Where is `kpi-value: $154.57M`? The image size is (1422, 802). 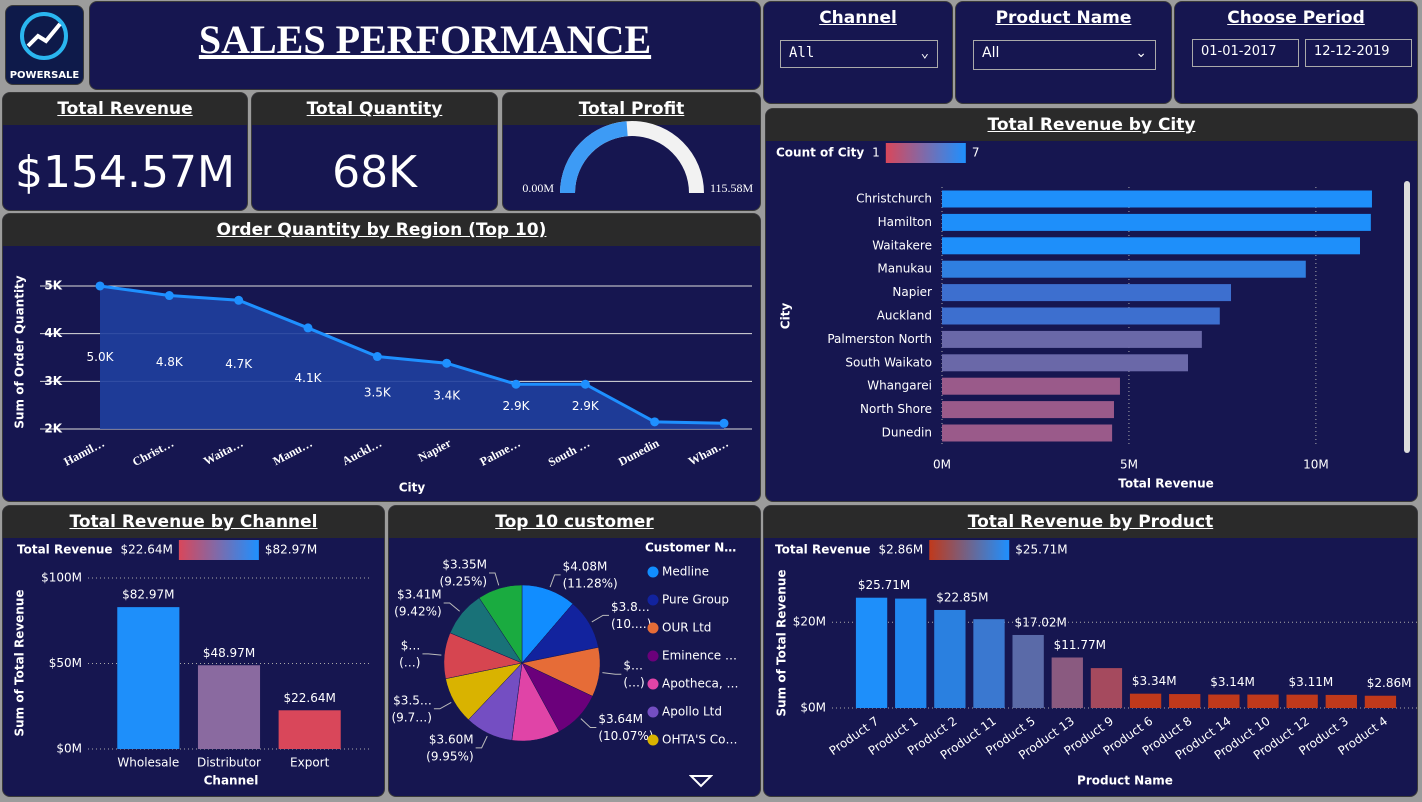 kpi-value: $154.57M is located at coordinates (125, 172).